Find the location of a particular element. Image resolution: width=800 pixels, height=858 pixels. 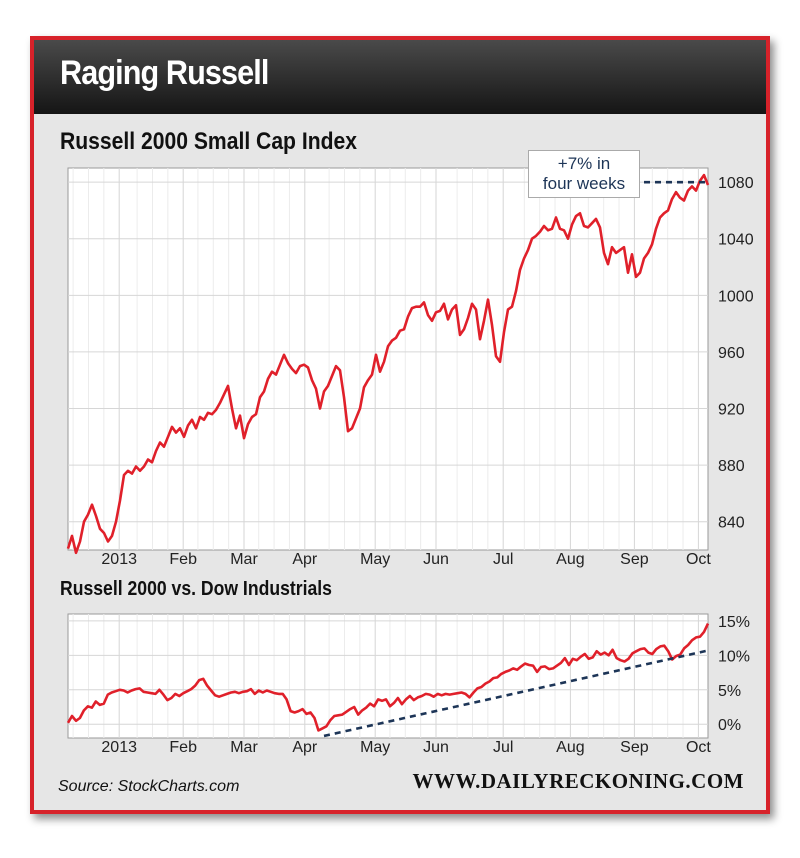

annotation-box: +7% in four weeks is located at coordinates (584, 174).